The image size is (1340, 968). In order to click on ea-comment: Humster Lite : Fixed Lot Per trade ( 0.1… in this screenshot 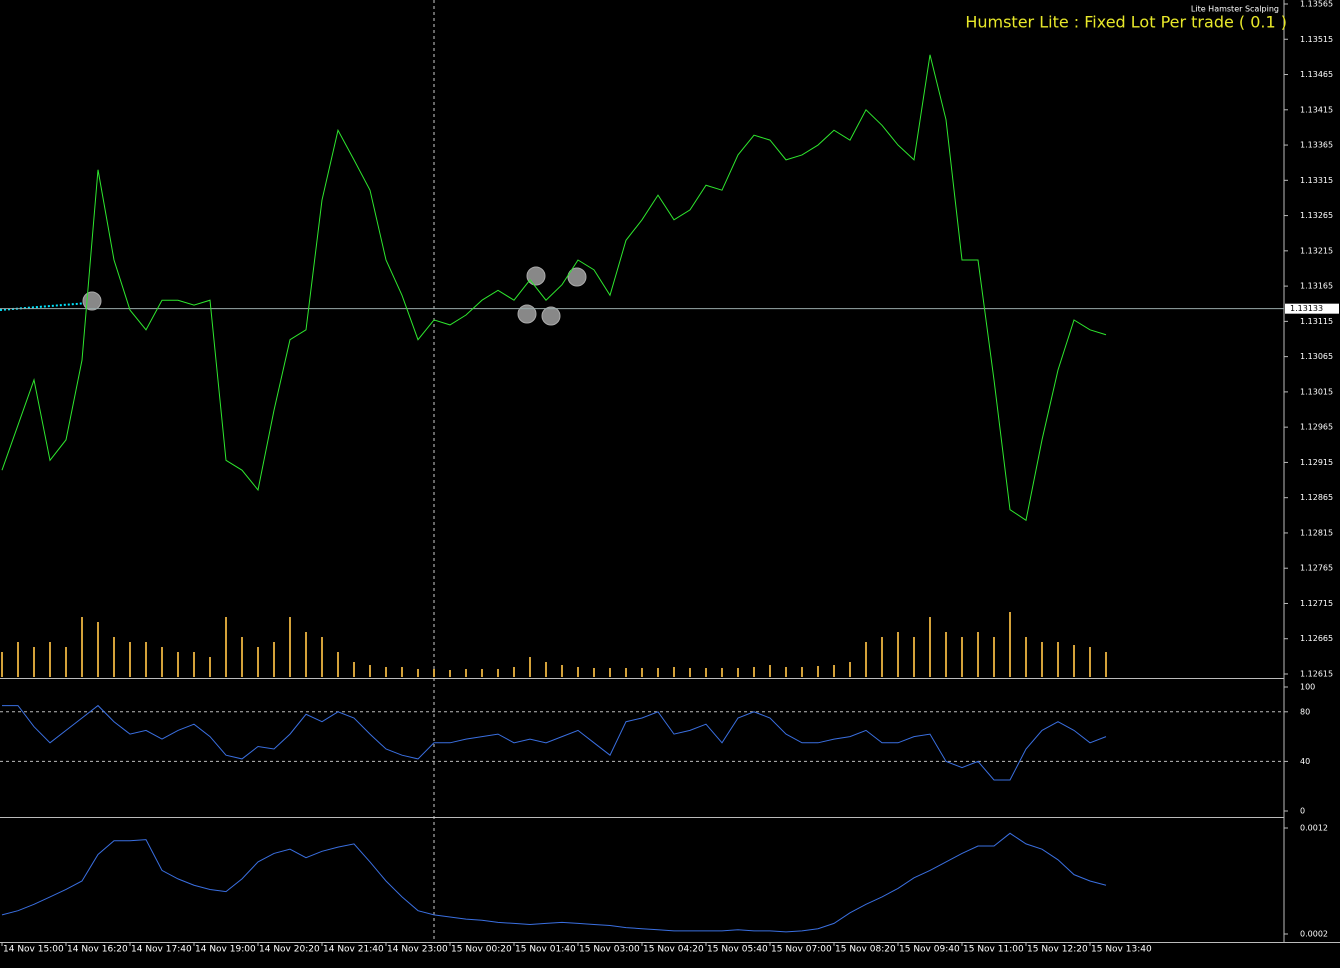, I will do `click(1126, 22)`.